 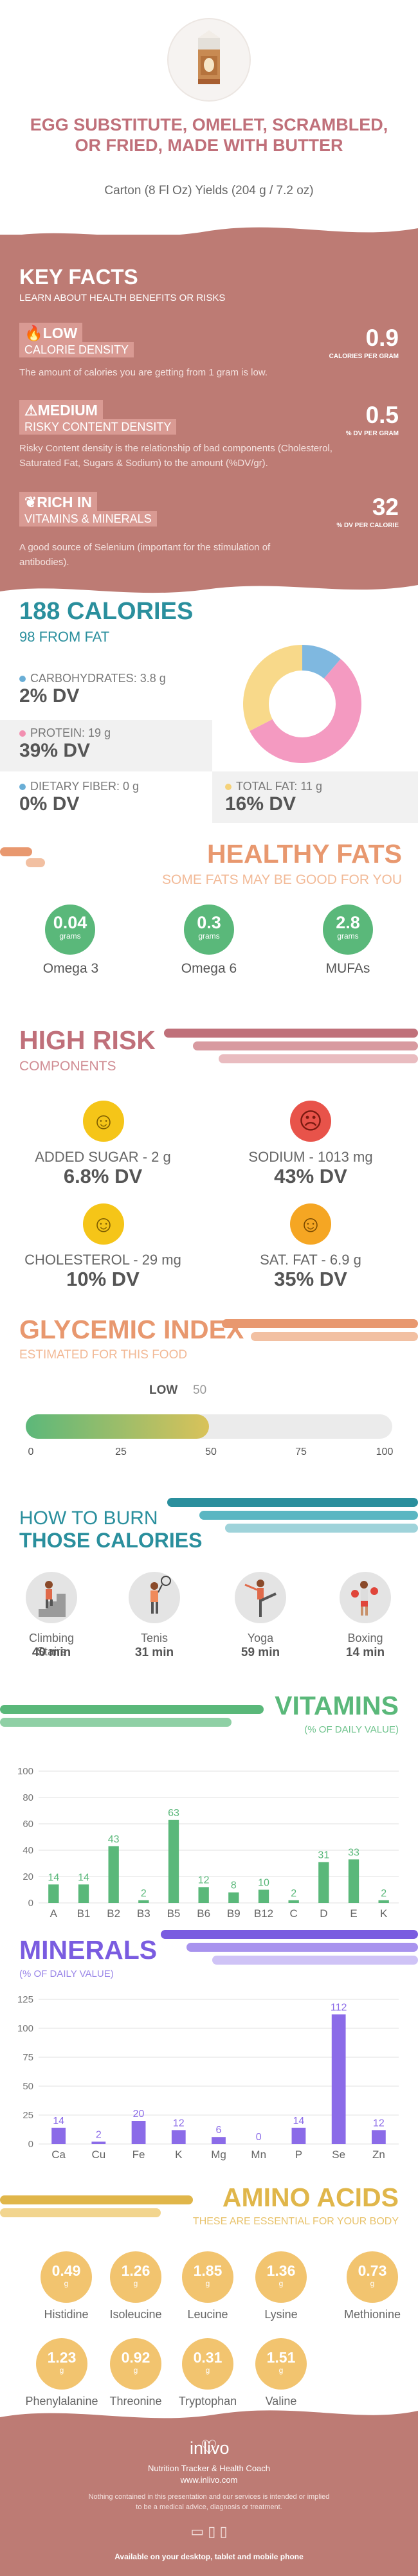 I want to click on vitamins-title: VITAMINS, so click(x=337, y=1705).